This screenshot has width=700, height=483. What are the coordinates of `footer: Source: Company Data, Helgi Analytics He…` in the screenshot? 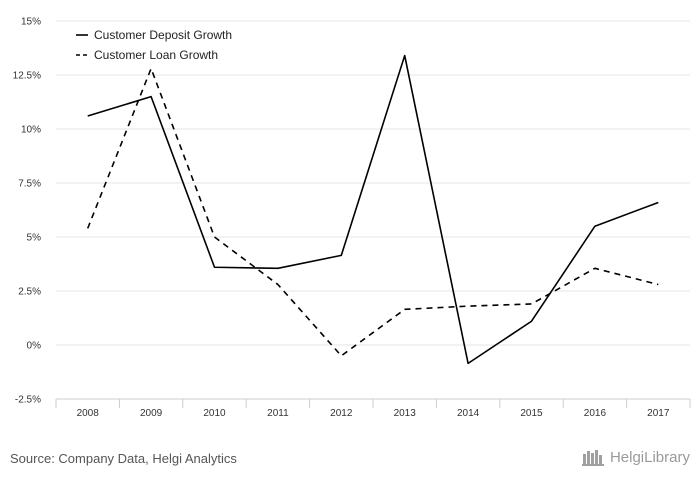 It's located at (350, 461).